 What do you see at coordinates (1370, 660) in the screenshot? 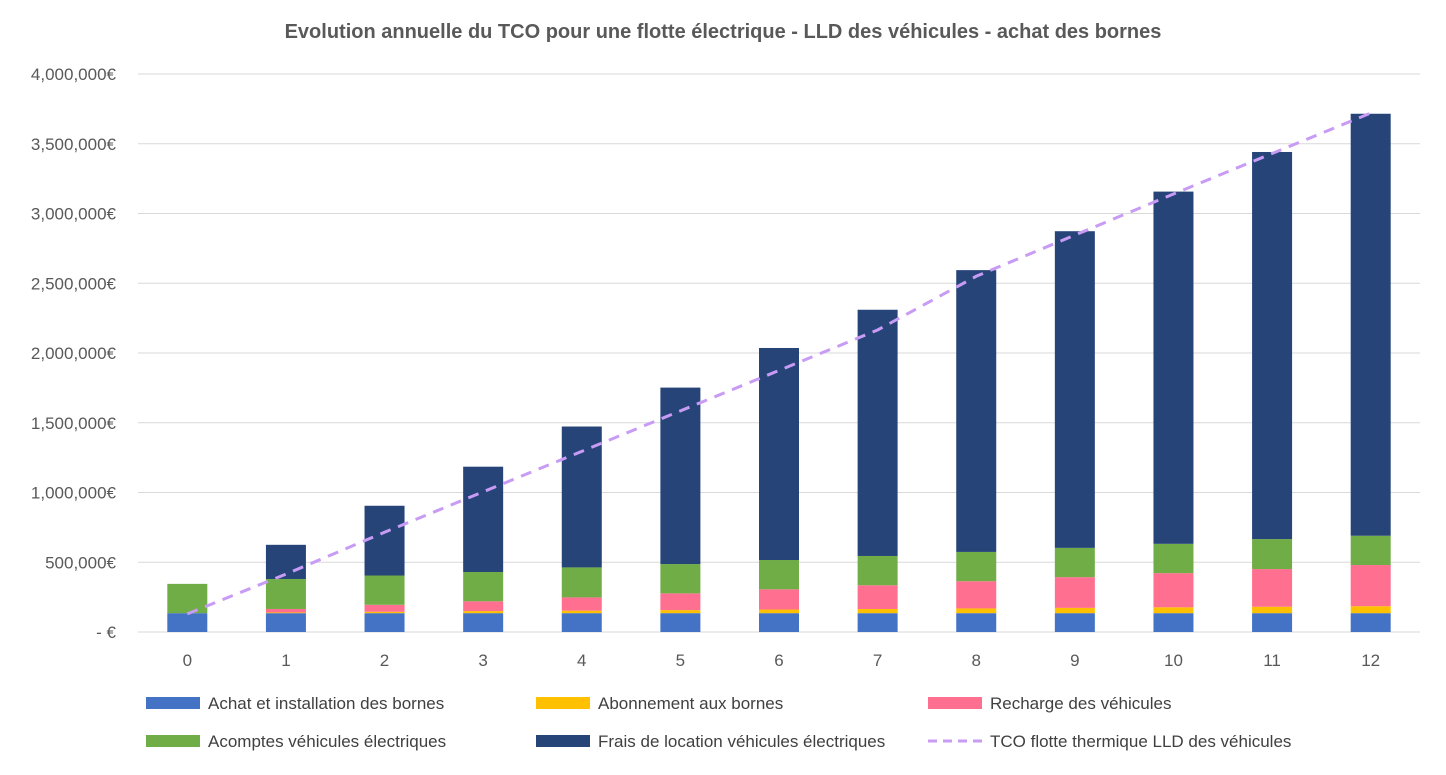
I see `x-tick-label: 12` at bounding box center [1370, 660].